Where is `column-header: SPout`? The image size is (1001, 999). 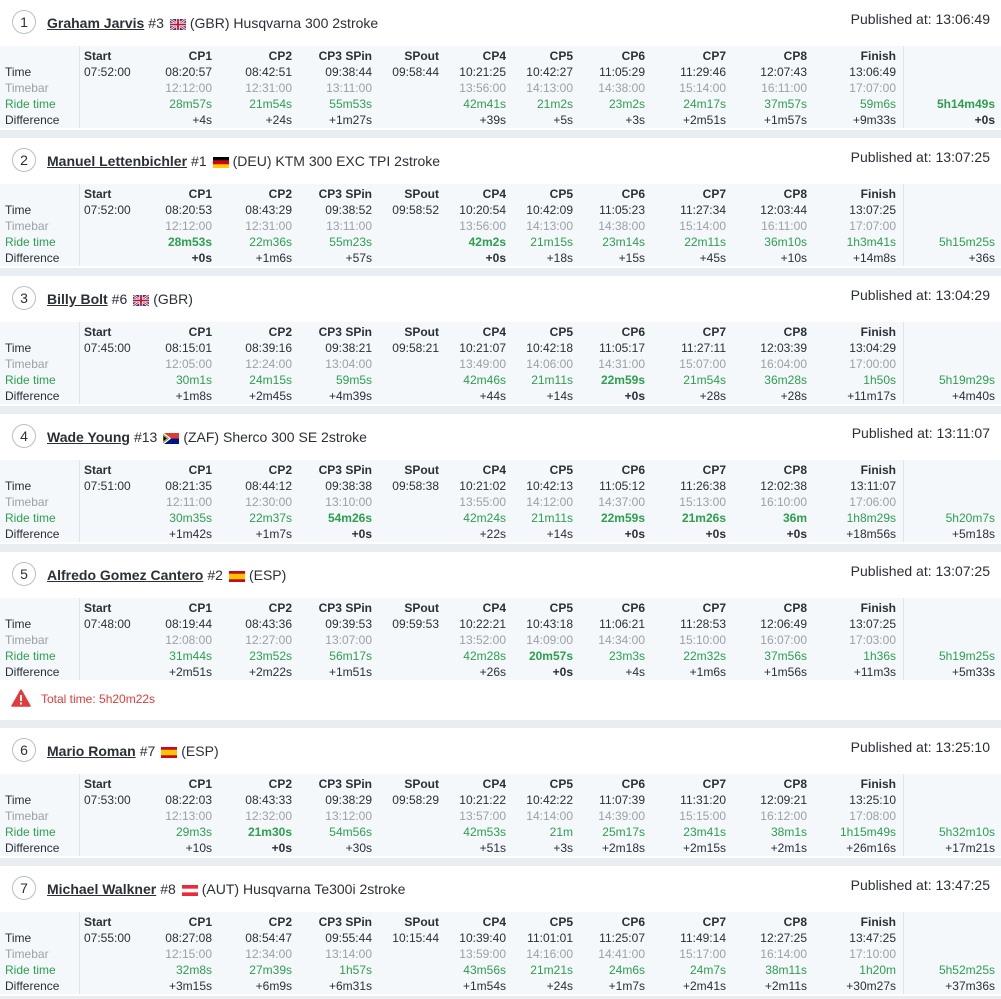
column-header: SPout is located at coordinates (421, 194).